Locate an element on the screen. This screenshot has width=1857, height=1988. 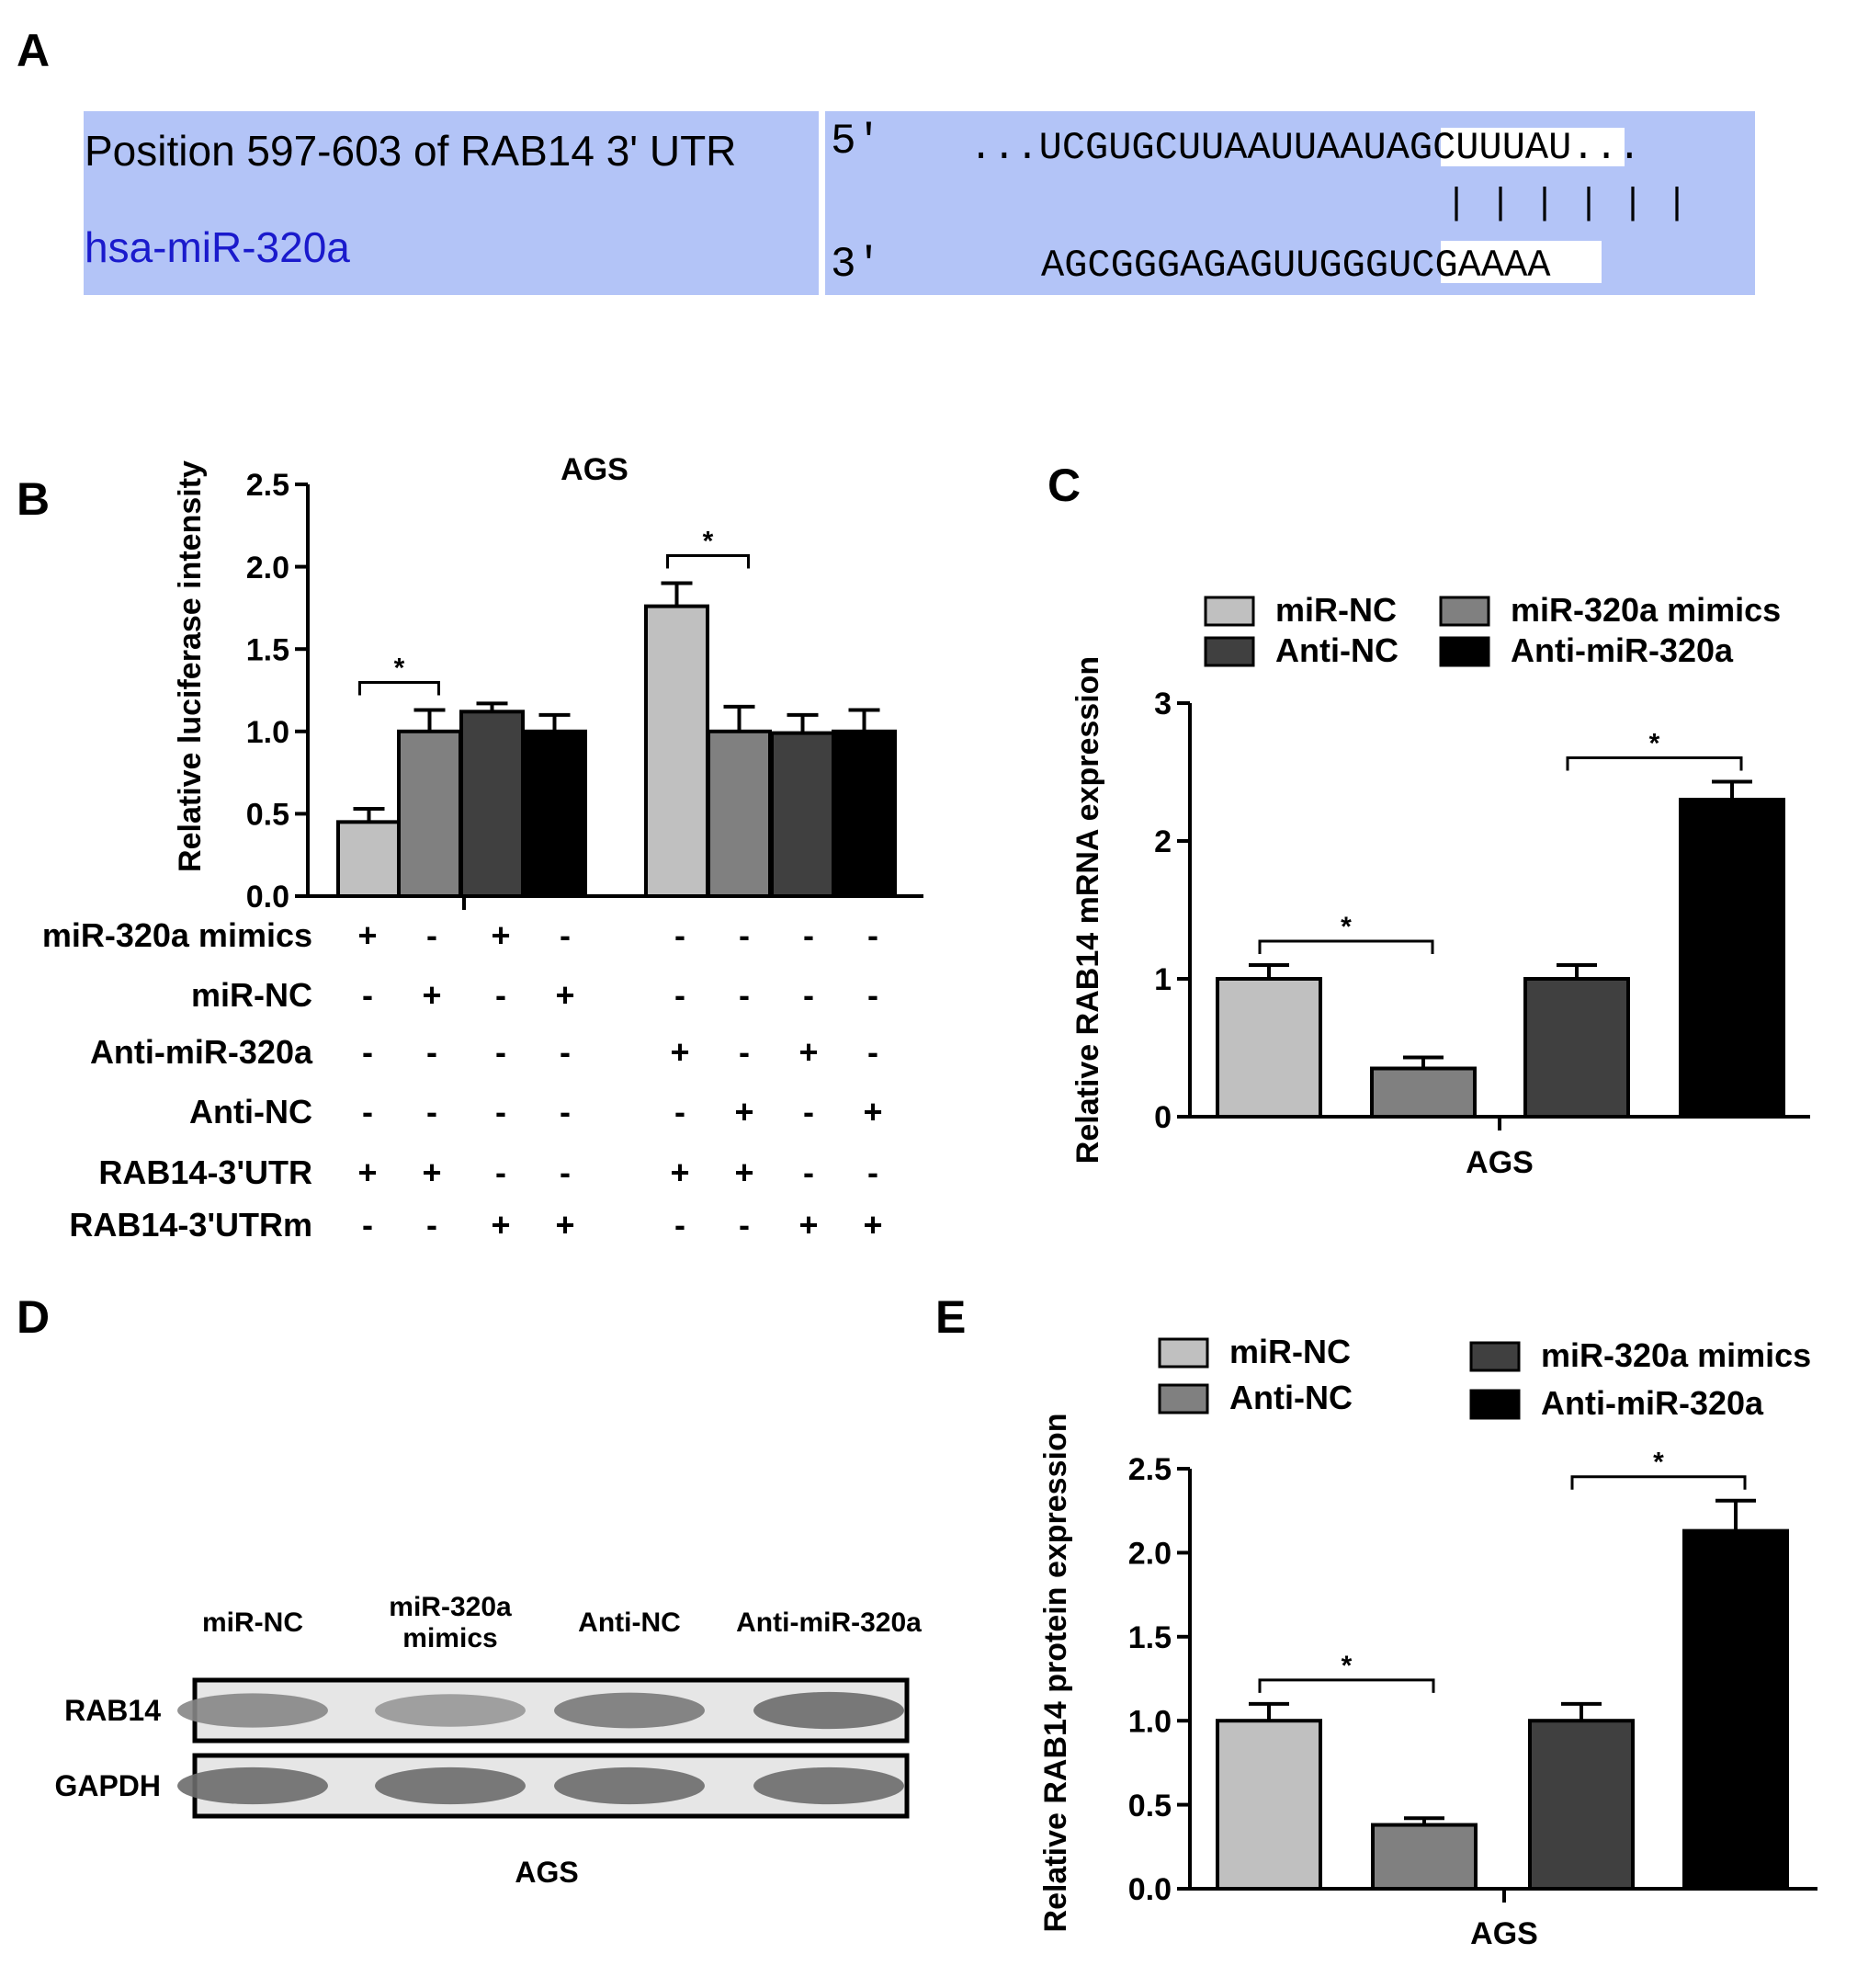
blot-row-label: RAB14 is located at coordinates (113, 1710).